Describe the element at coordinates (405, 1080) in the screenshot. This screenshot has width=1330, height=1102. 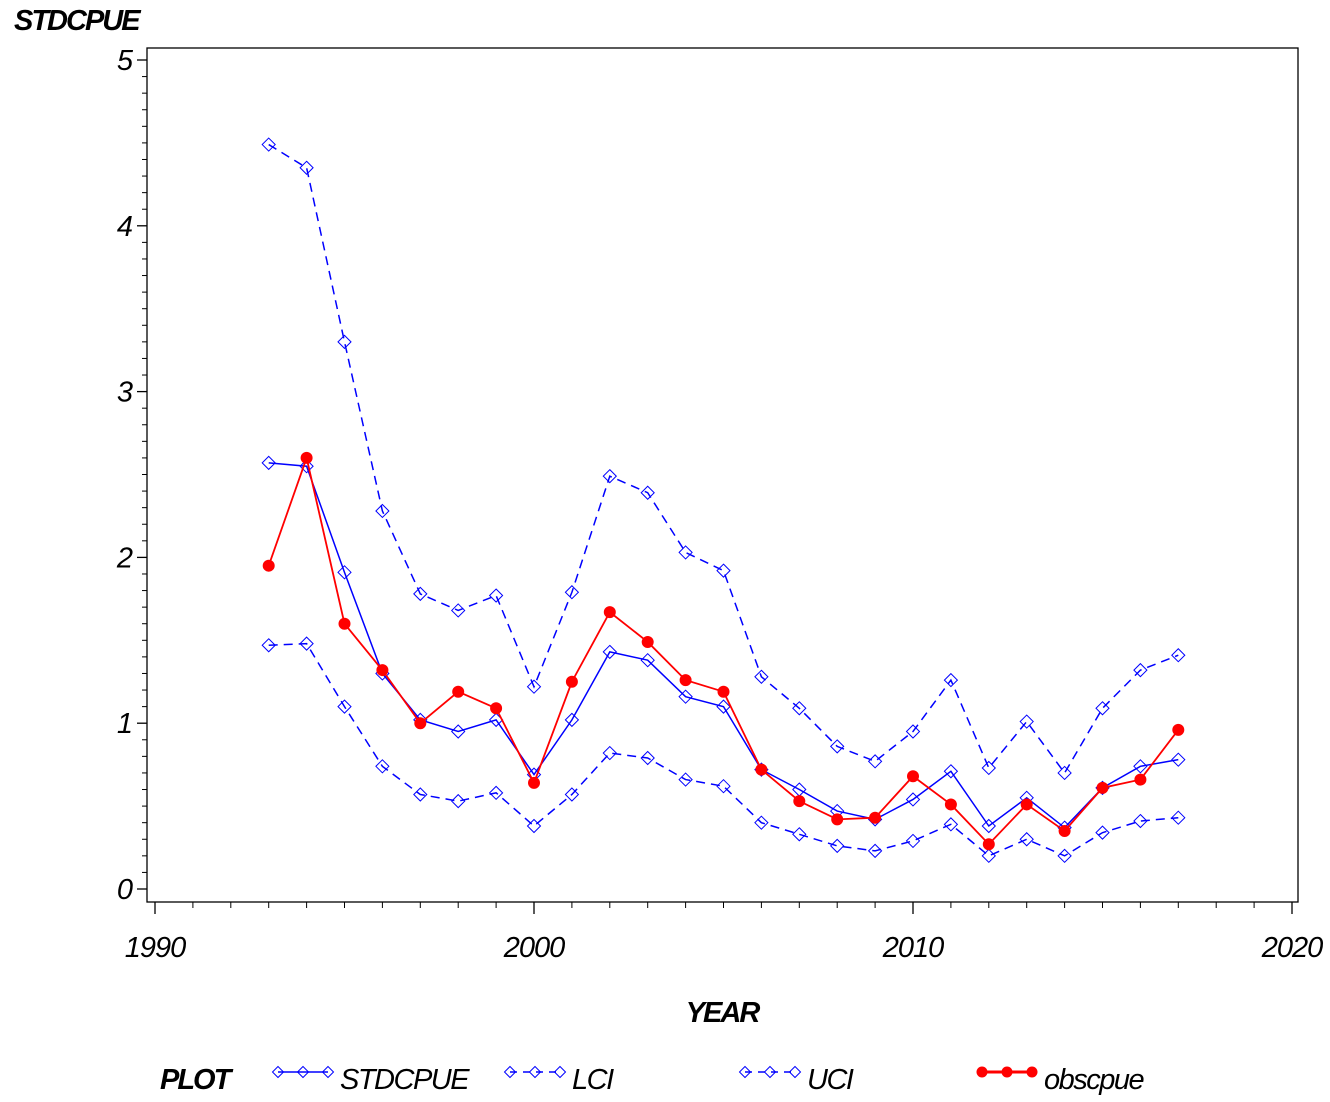
I see `legend-label: STDCPUE` at that location.